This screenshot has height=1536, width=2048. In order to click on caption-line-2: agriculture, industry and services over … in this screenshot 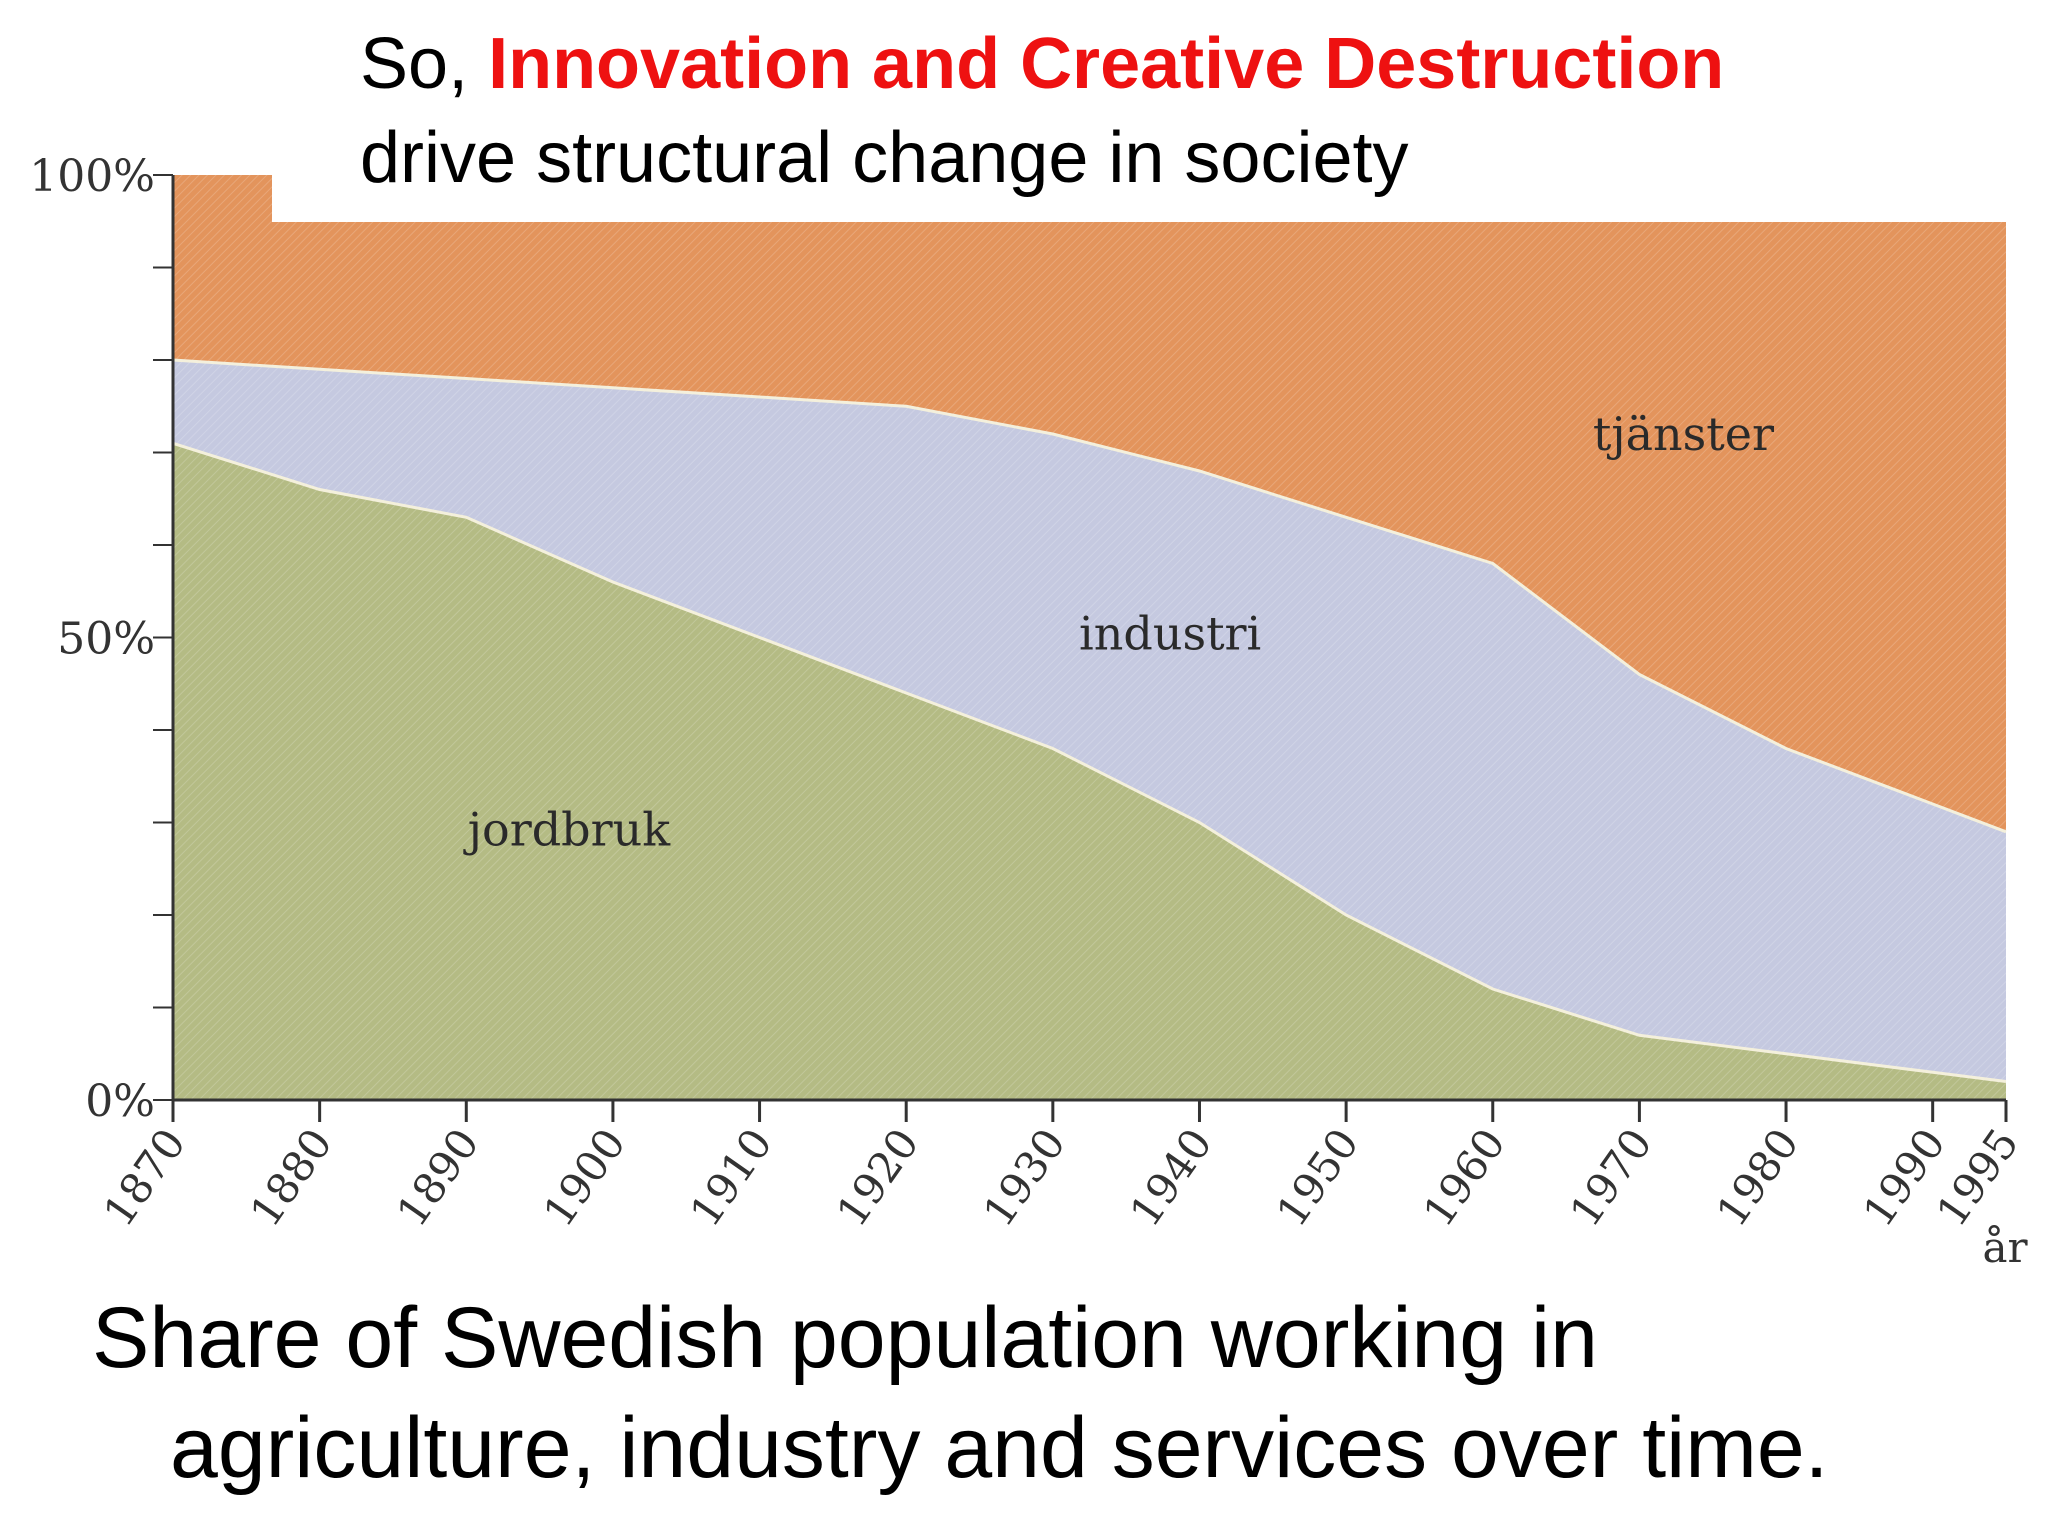, I will do `click(999, 1448)`.